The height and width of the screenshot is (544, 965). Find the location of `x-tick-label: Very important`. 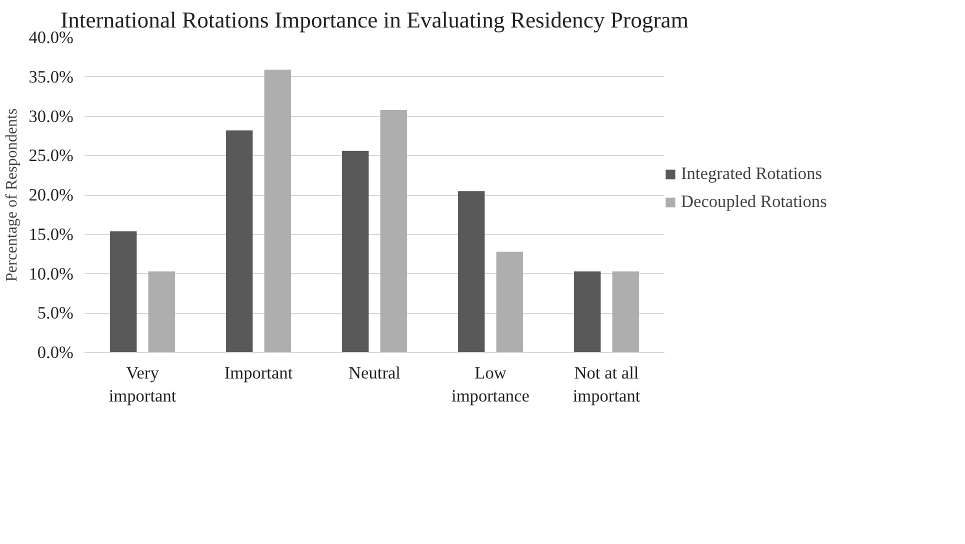

x-tick-label: Very important is located at coordinates (142, 385).